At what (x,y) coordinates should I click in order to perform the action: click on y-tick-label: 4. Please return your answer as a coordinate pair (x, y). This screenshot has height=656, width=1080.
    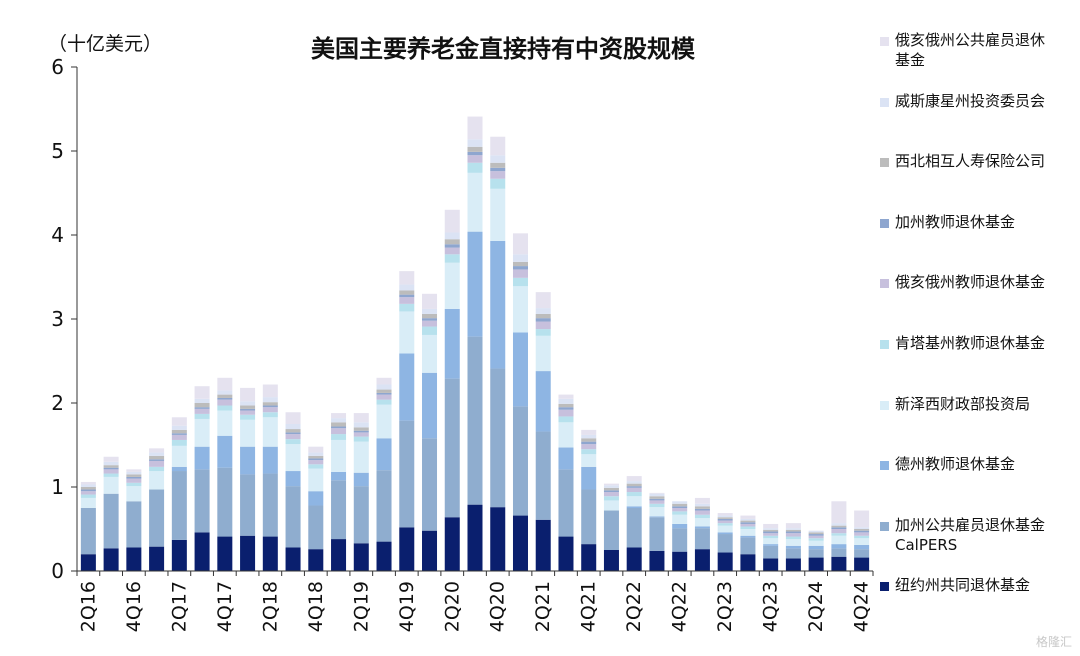
    Looking at the image, I should click on (57, 235).